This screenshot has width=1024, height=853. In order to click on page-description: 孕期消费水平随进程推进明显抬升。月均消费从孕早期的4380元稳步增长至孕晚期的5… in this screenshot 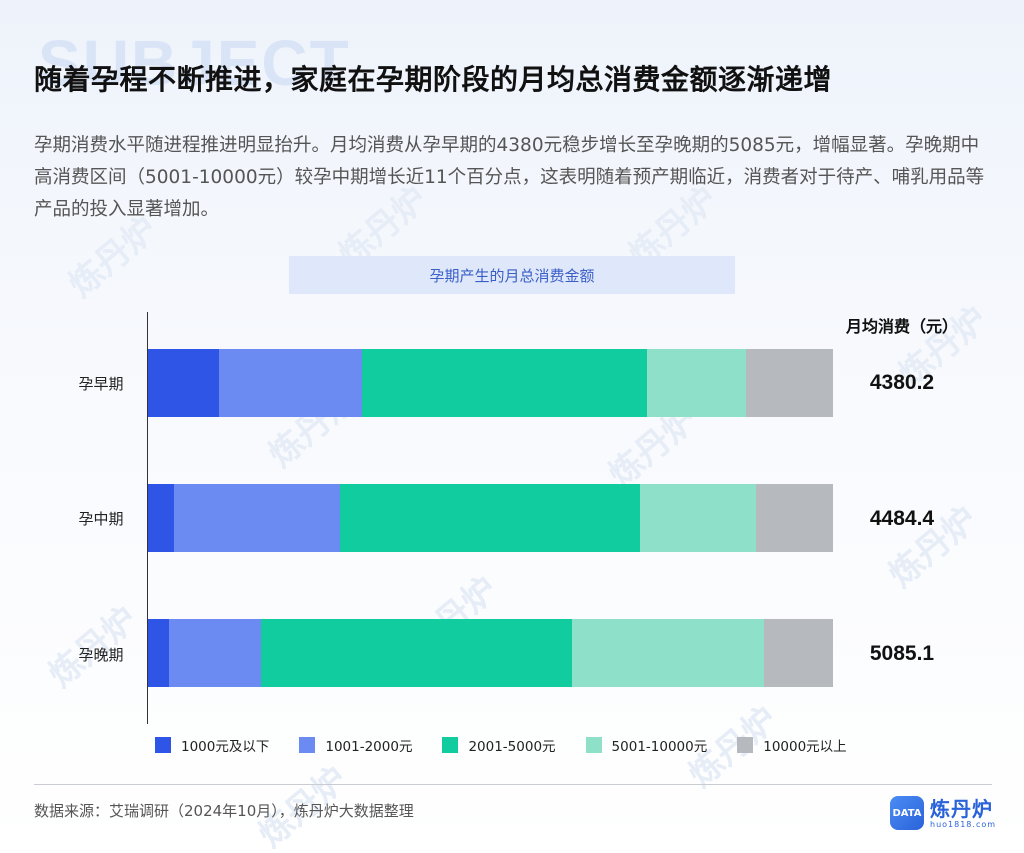, I will do `click(509, 177)`.